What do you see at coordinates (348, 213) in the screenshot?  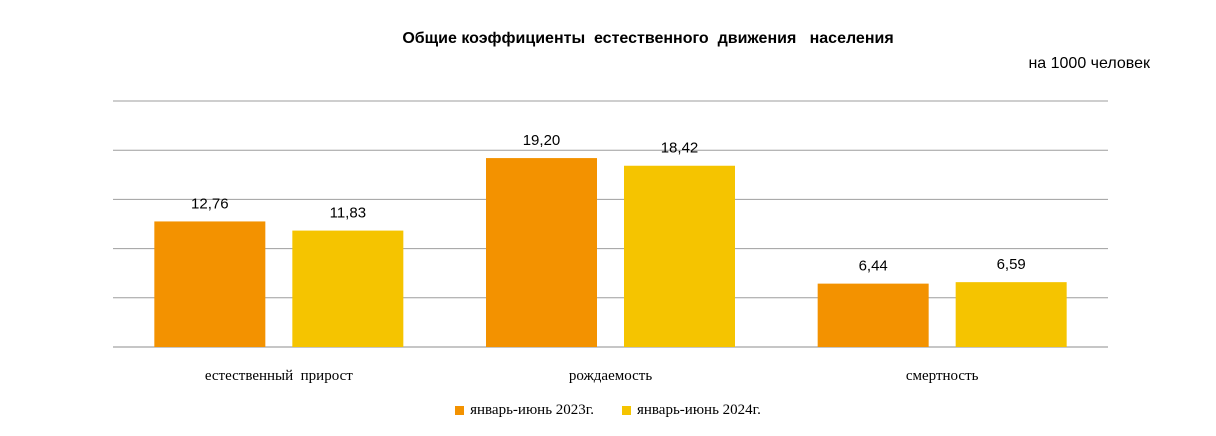 I see `data-label-0-1: 11,83` at bounding box center [348, 213].